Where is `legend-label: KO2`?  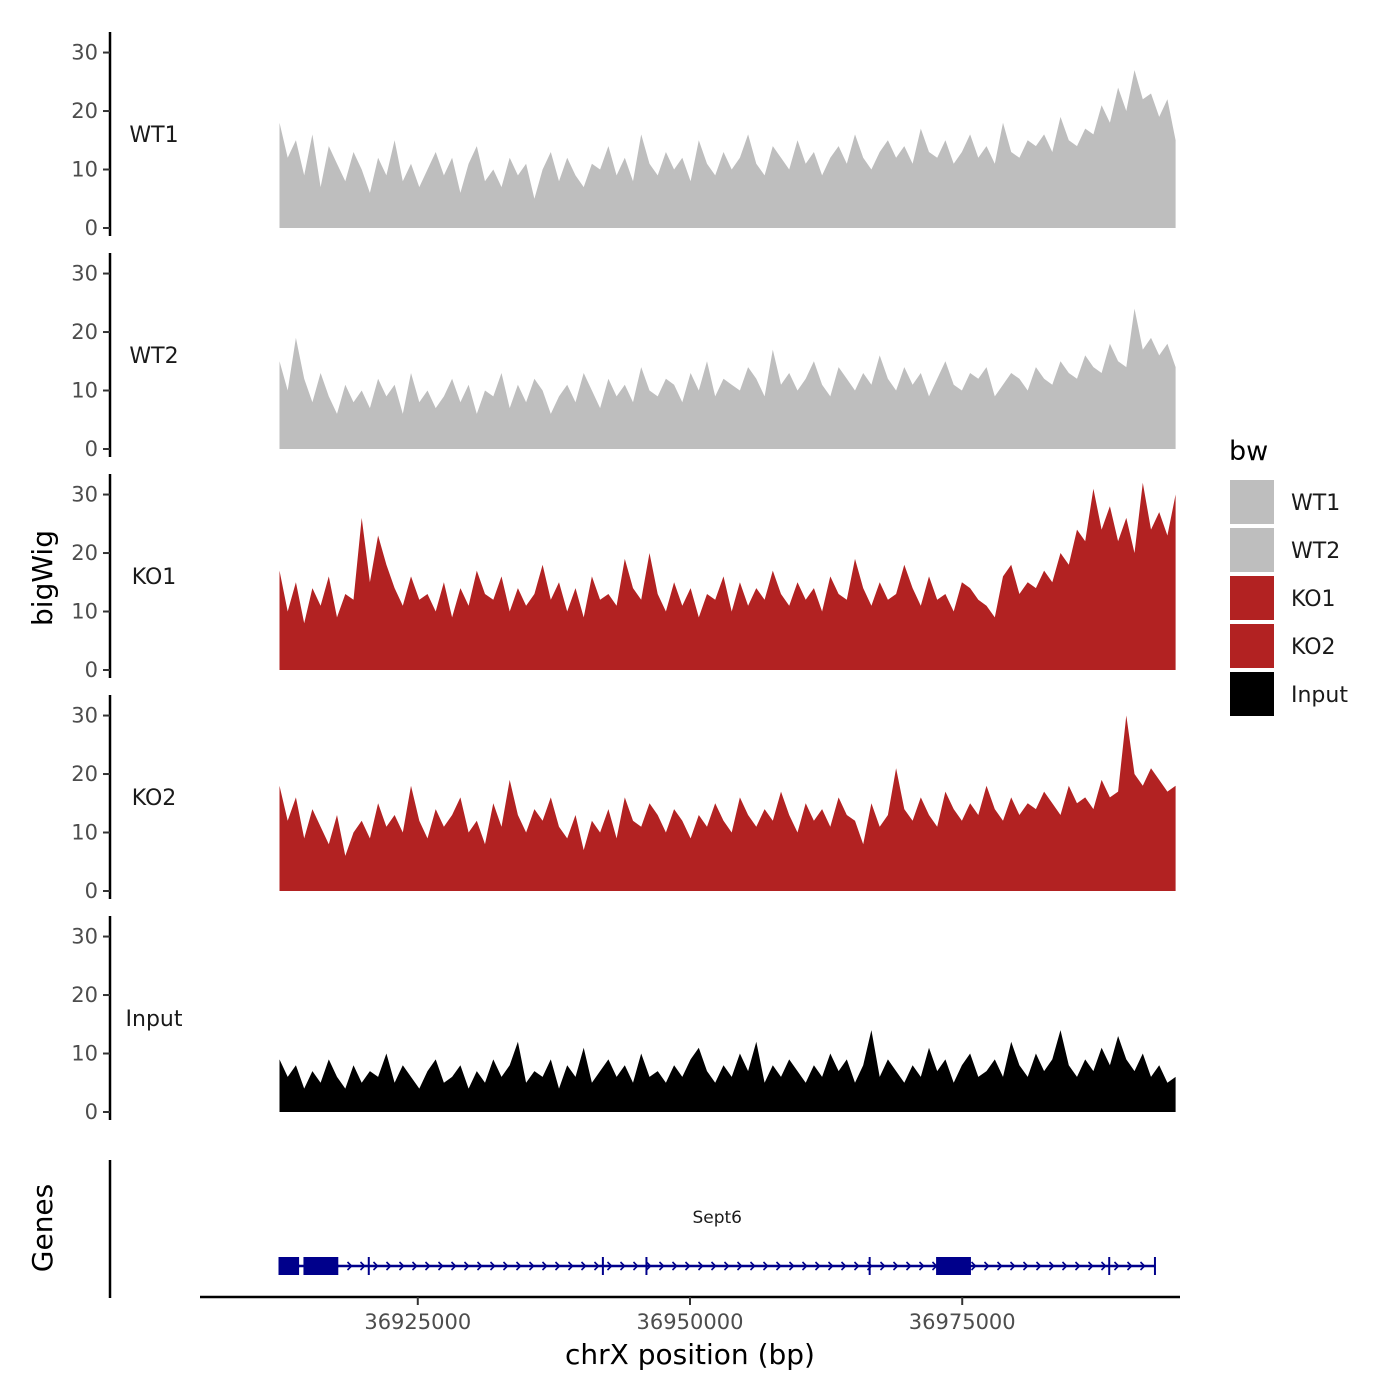 legend-label: KO2 is located at coordinates (1313, 647).